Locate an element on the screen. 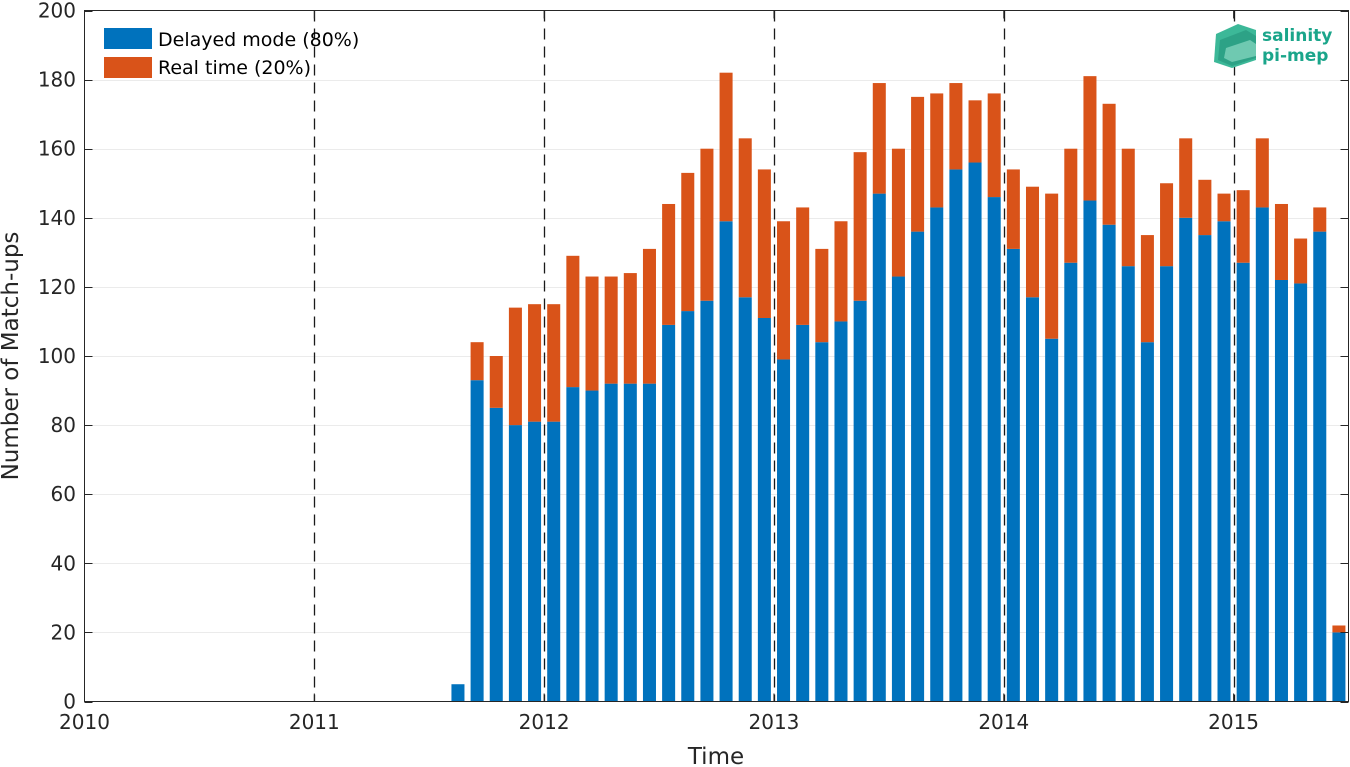  x-tick-label: 2012 is located at coordinates (544, 722).